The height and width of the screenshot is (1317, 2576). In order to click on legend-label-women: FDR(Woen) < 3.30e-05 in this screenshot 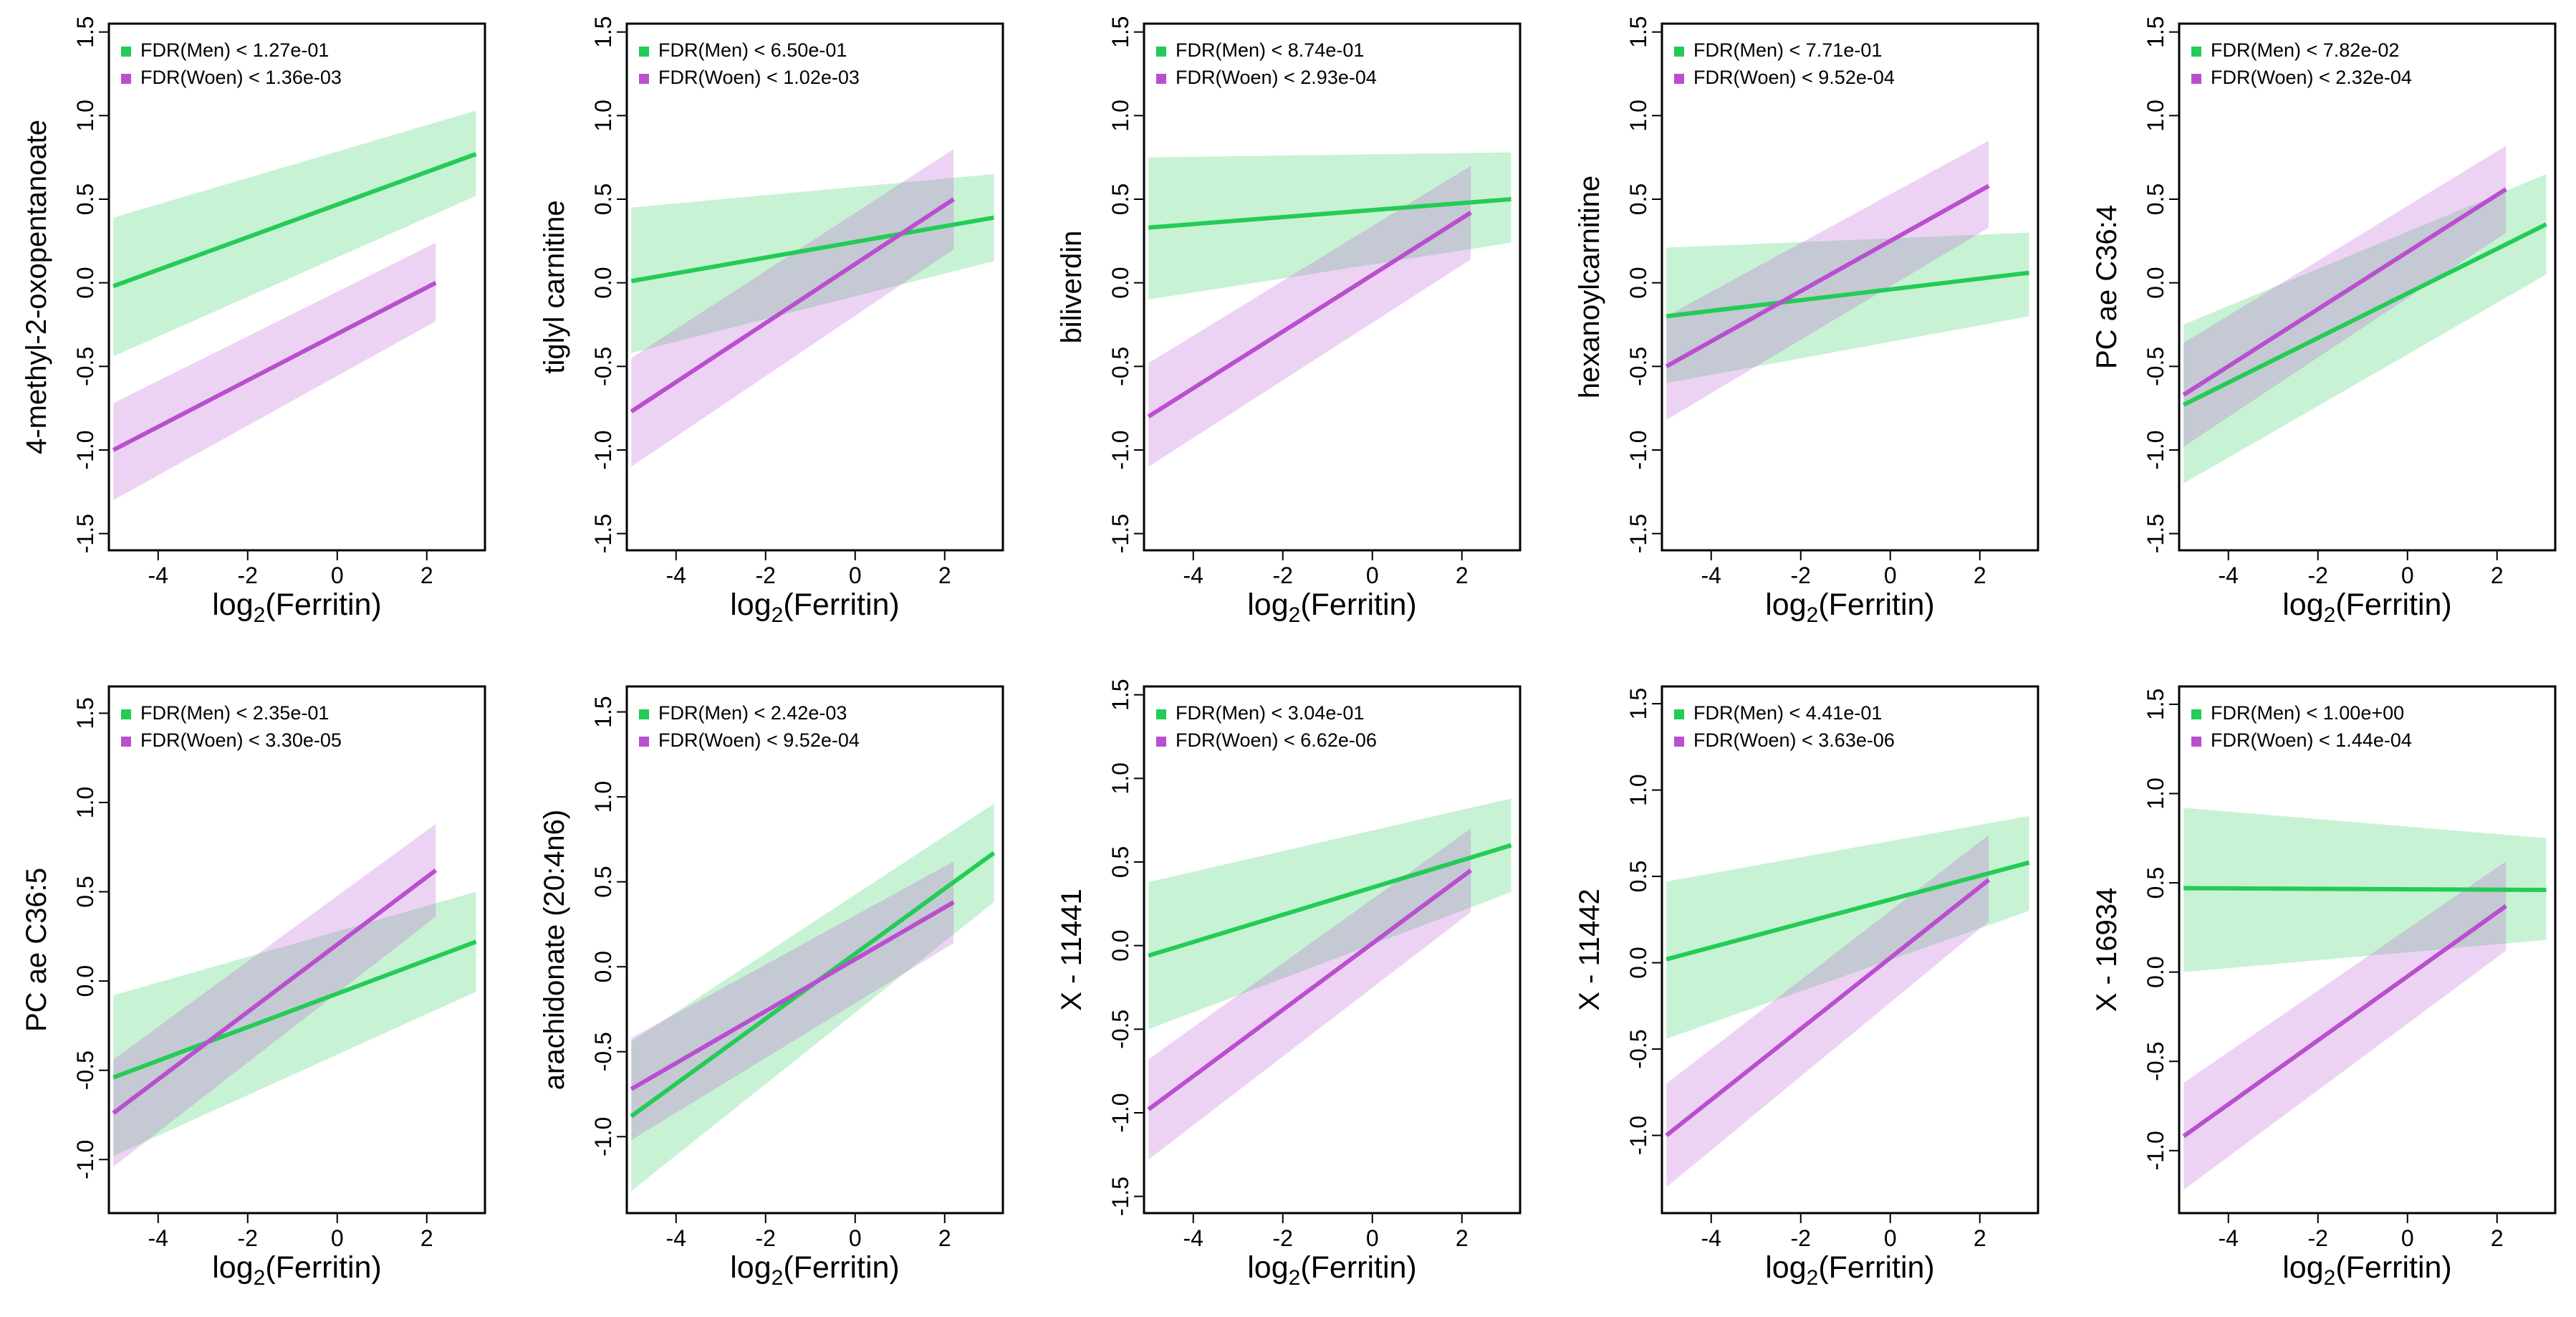, I will do `click(241, 740)`.